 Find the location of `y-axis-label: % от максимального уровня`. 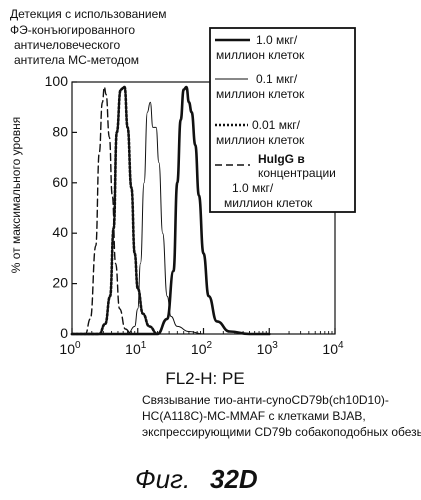

y-axis-label: % от максимального уровня is located at coordinates (16, 195).